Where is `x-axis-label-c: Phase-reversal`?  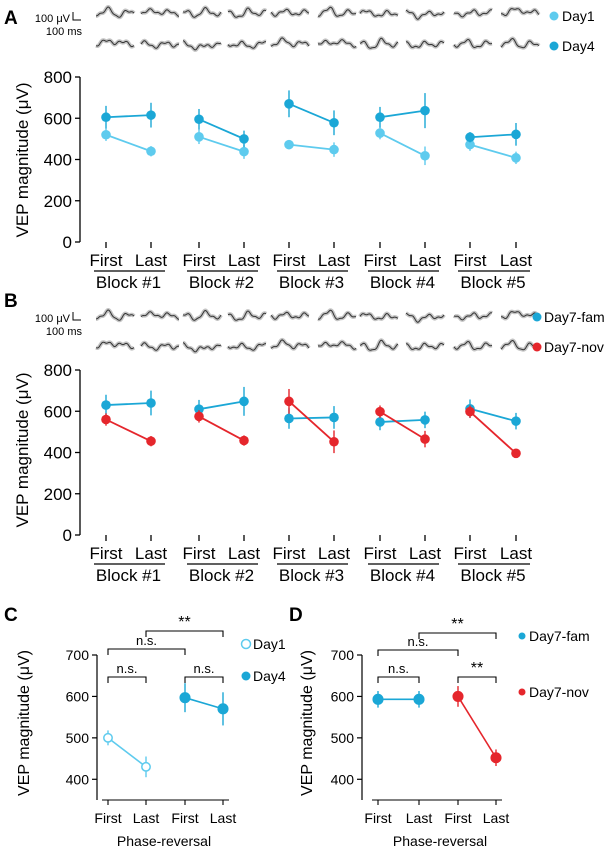 x-axis-label-c: Phase-reversal is located at coordinates (164, 841).